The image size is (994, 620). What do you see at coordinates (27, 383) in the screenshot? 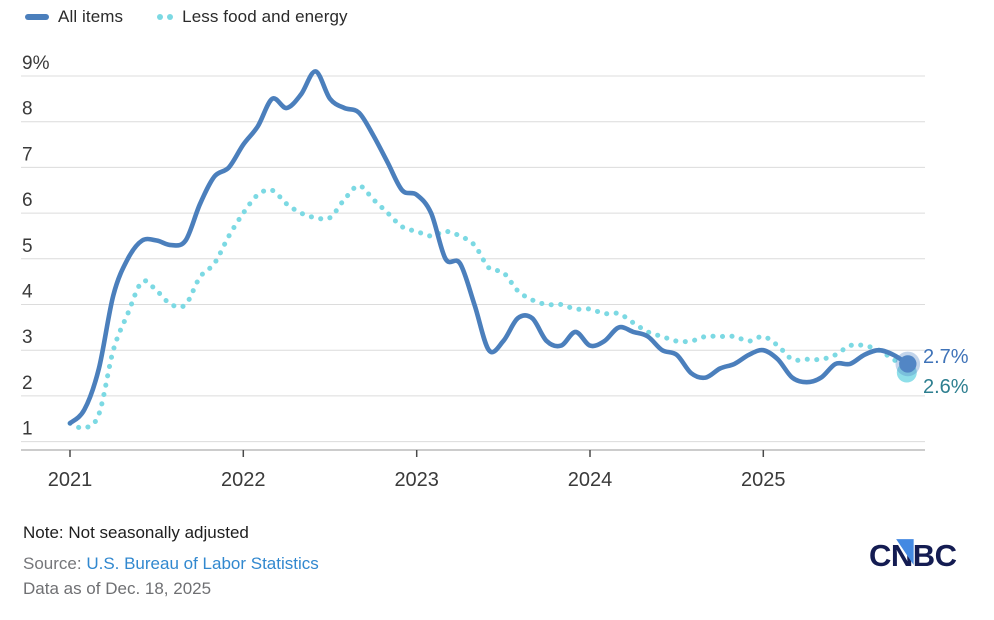
I see `y-axis-label: 2` at bounding box center [27, 383].